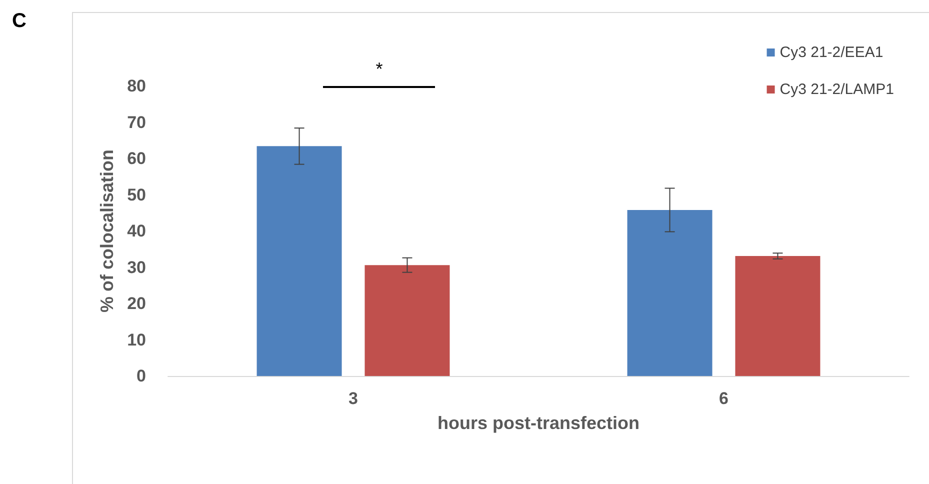 Image resolution: width=929 pixels, height=484 pixels. I want to click on y-tick-label: 10, so click(136, 340).